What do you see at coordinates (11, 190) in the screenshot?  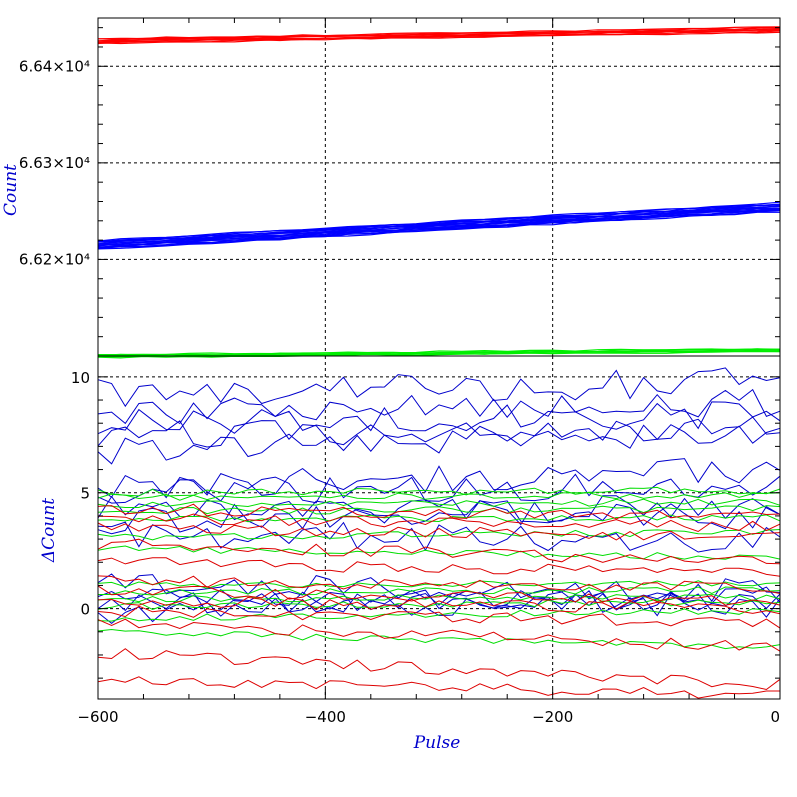 I see `top-ylabel: Count` at bounding box center [11, 190].